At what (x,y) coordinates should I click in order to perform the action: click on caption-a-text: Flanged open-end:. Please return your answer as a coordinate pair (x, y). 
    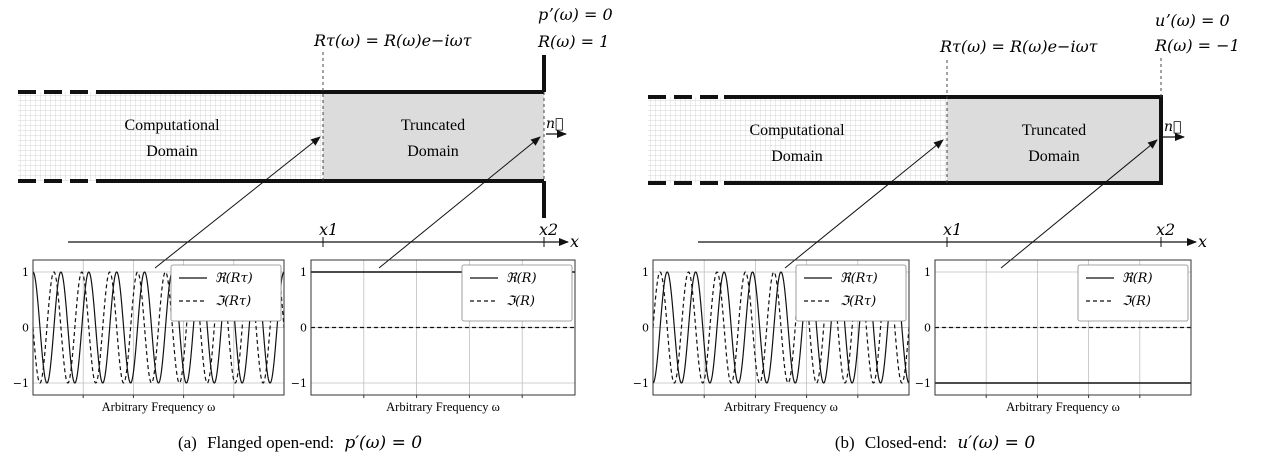
    Looking at the image, I should click on (270, 442).